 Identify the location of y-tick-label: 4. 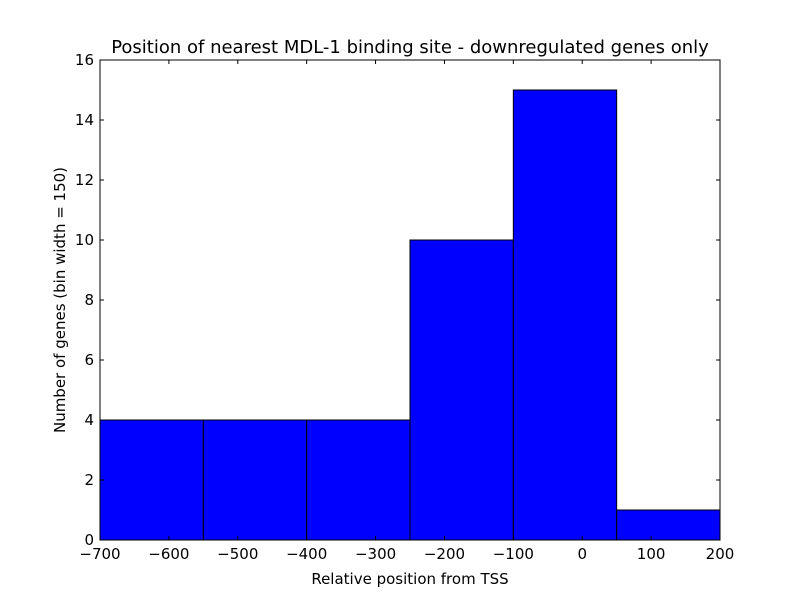
(89, 420).